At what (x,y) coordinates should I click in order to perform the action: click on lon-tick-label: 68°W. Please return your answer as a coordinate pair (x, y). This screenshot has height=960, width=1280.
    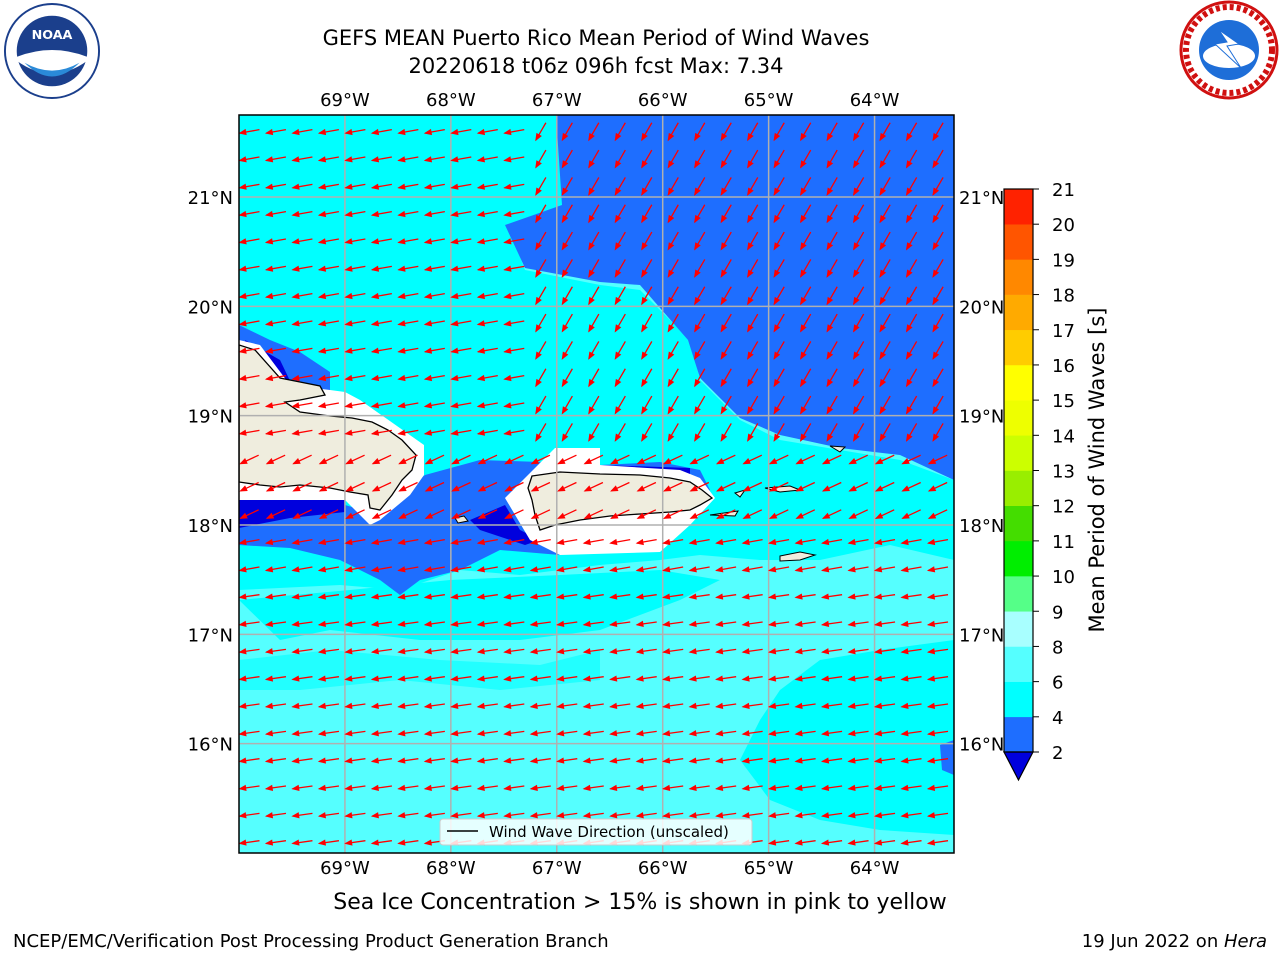
    Looking at the image, I should click on (451, 100).